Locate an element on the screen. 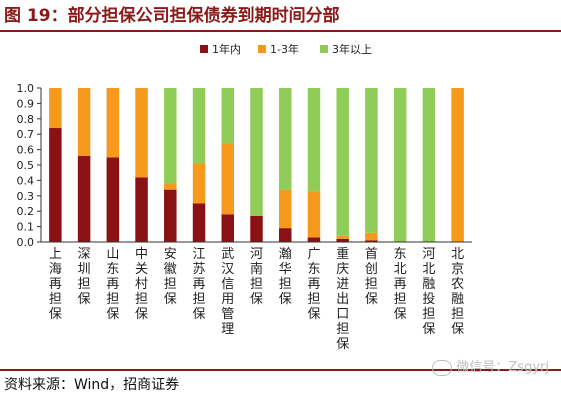  bar-segment-s2-c11 is located at coordinates (342, 237).